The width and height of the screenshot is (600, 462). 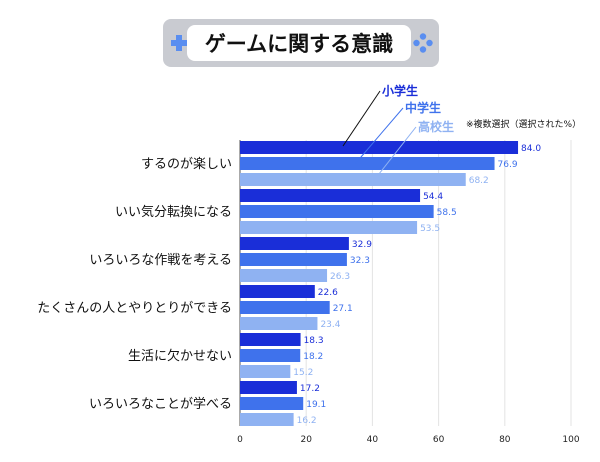 What do you see at coordinates (433, 197) in the screenshot?
I see `value-label: 54.4` at bounding box center [433, 197].